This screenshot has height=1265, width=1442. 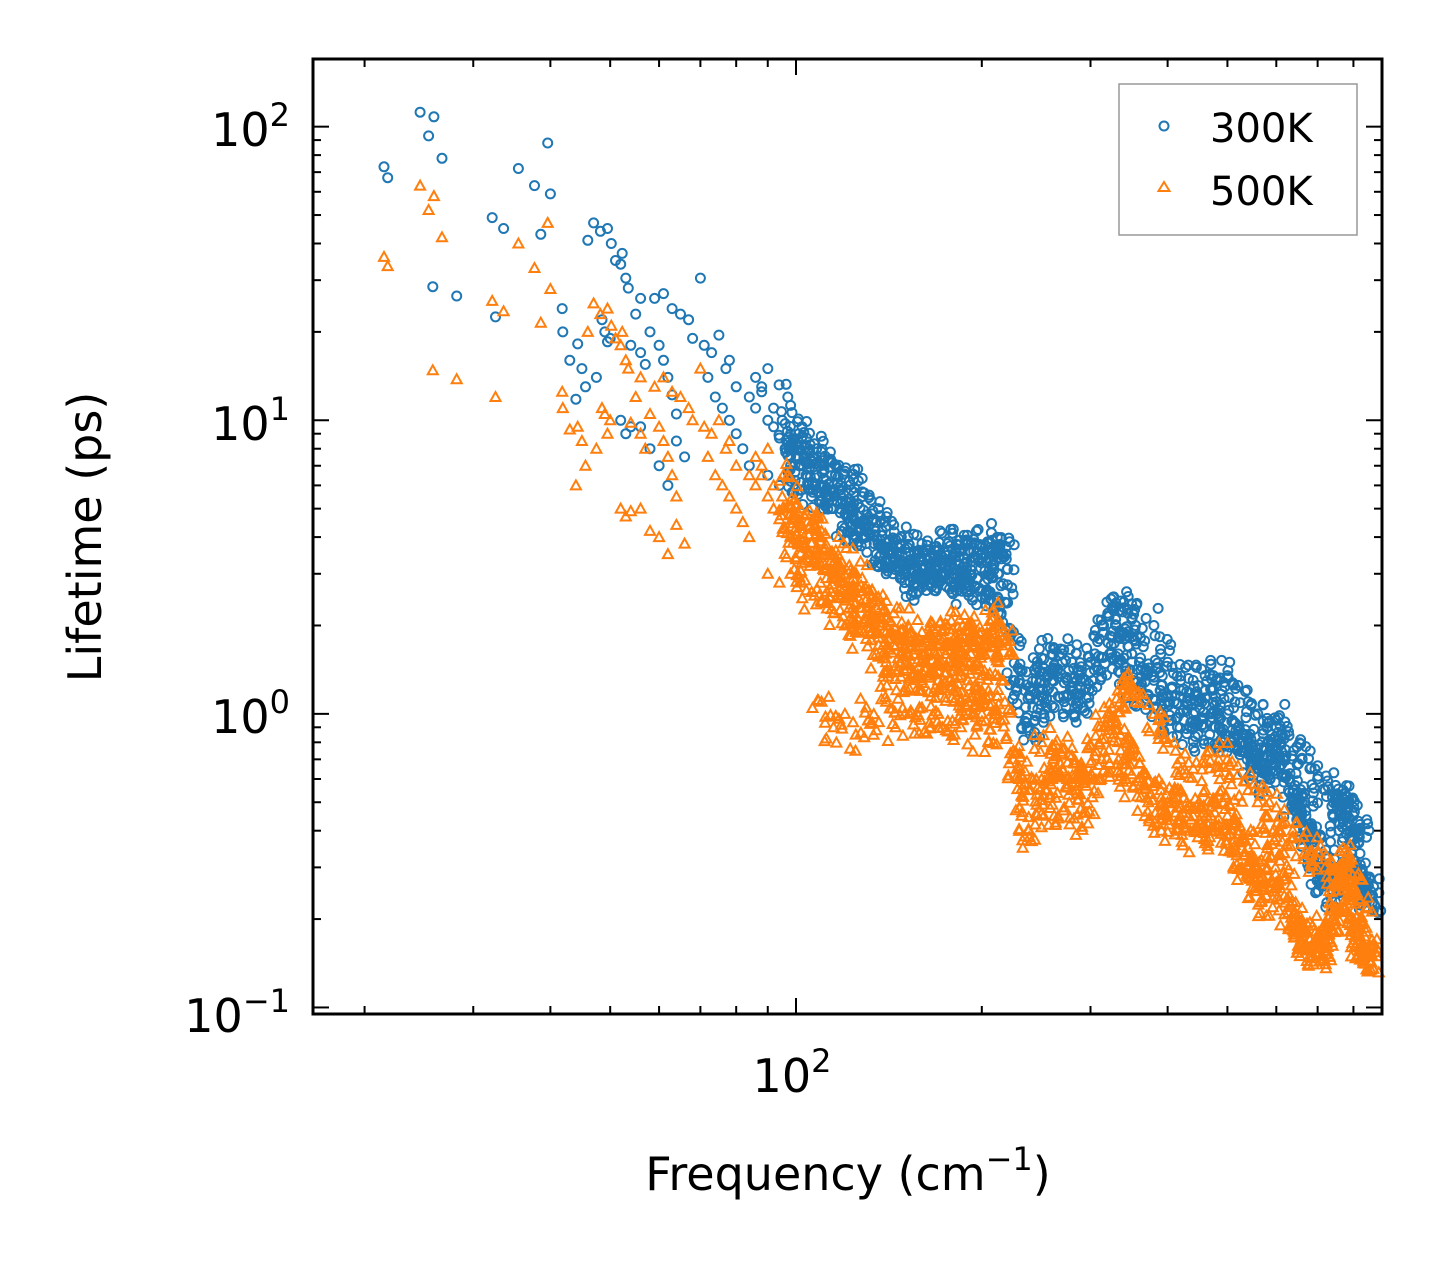 I want to click on data-point-500K-155-j4, so click(x=1027, y=760).